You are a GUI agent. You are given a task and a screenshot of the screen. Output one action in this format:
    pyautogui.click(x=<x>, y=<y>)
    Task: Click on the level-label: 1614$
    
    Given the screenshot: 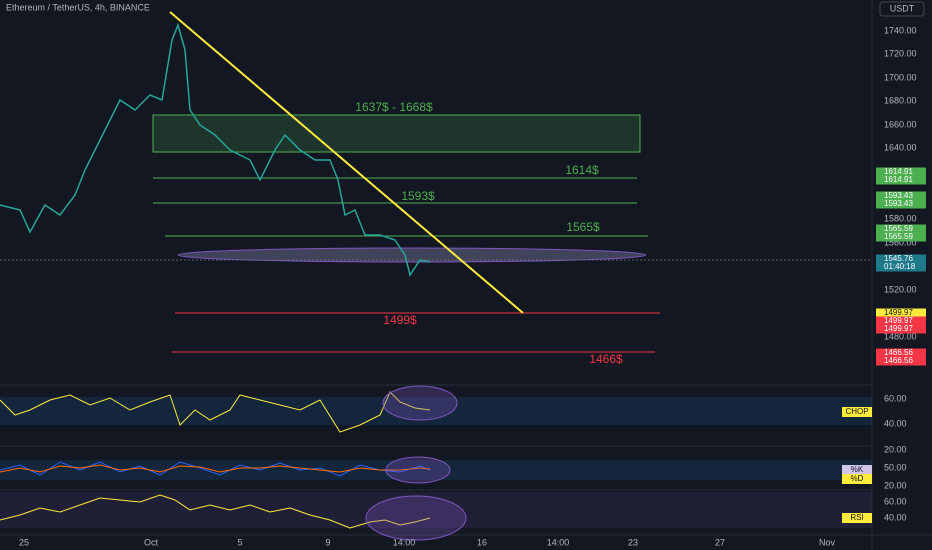 What is the action you would take?
    pyautogui.click(x=582, y=170)
    